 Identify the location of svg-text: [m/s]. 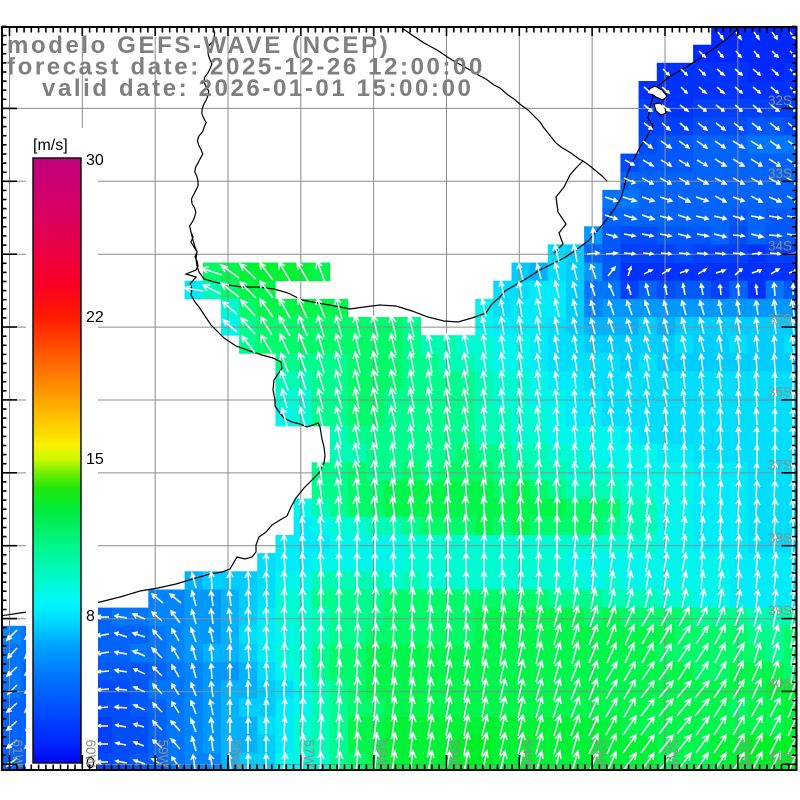
(50, 145).